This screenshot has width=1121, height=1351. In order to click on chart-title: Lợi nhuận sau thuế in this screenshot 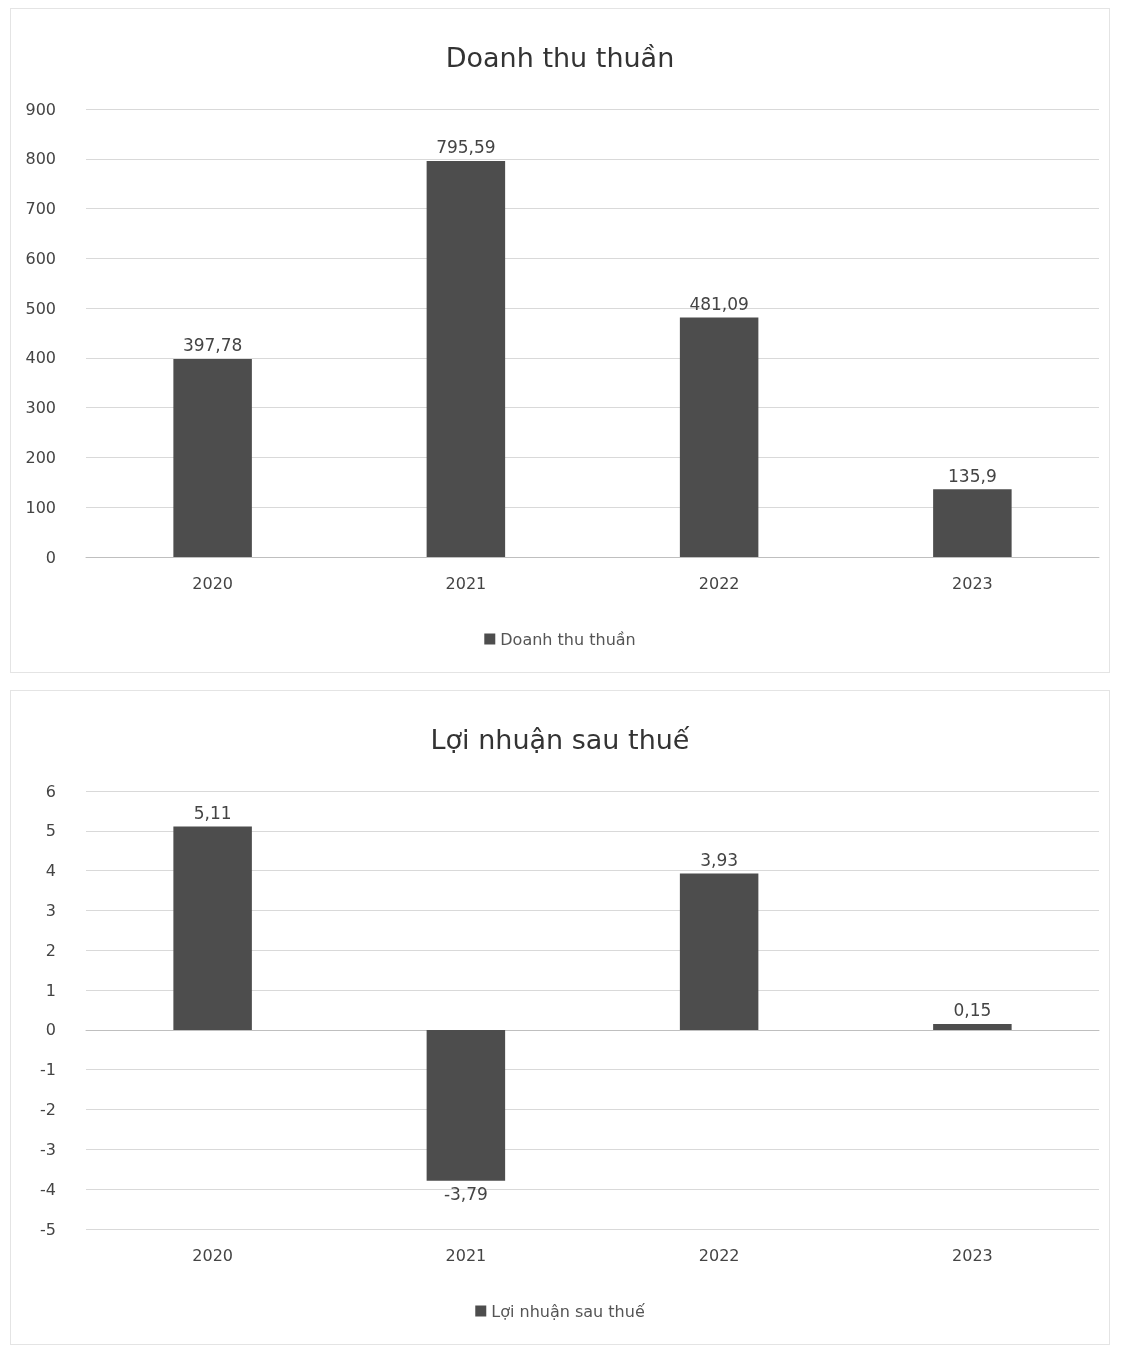, I will do `click(560, 739)`.